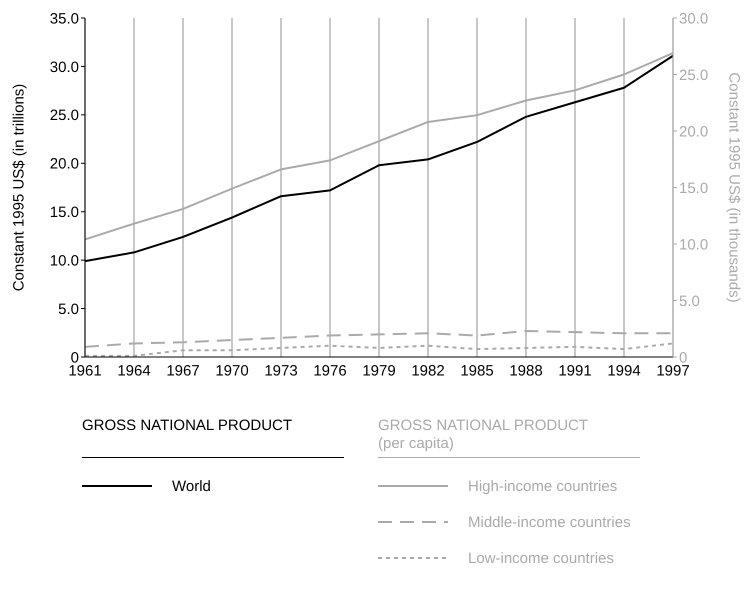  I want to click on y-axis-title: Constant 1995 US$ (in trillions), so click(19, 188).